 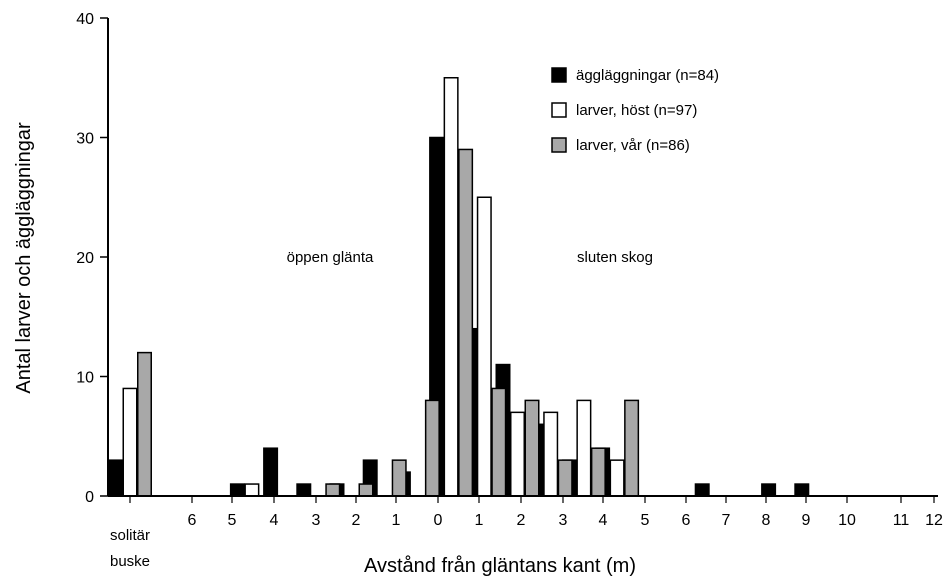 I want to click on x-tick-label-18: 12, so click(x=934, y=520).